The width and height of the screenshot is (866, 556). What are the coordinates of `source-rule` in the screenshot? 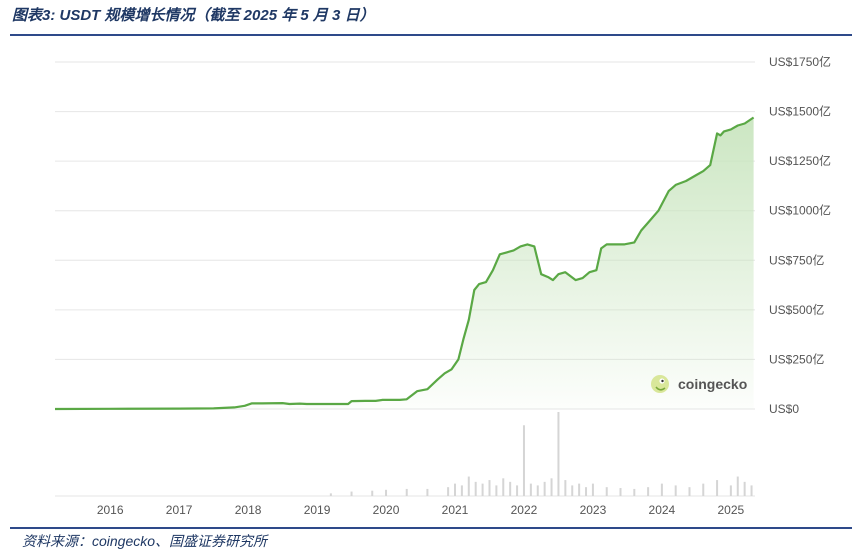 It's located at (431, 528).